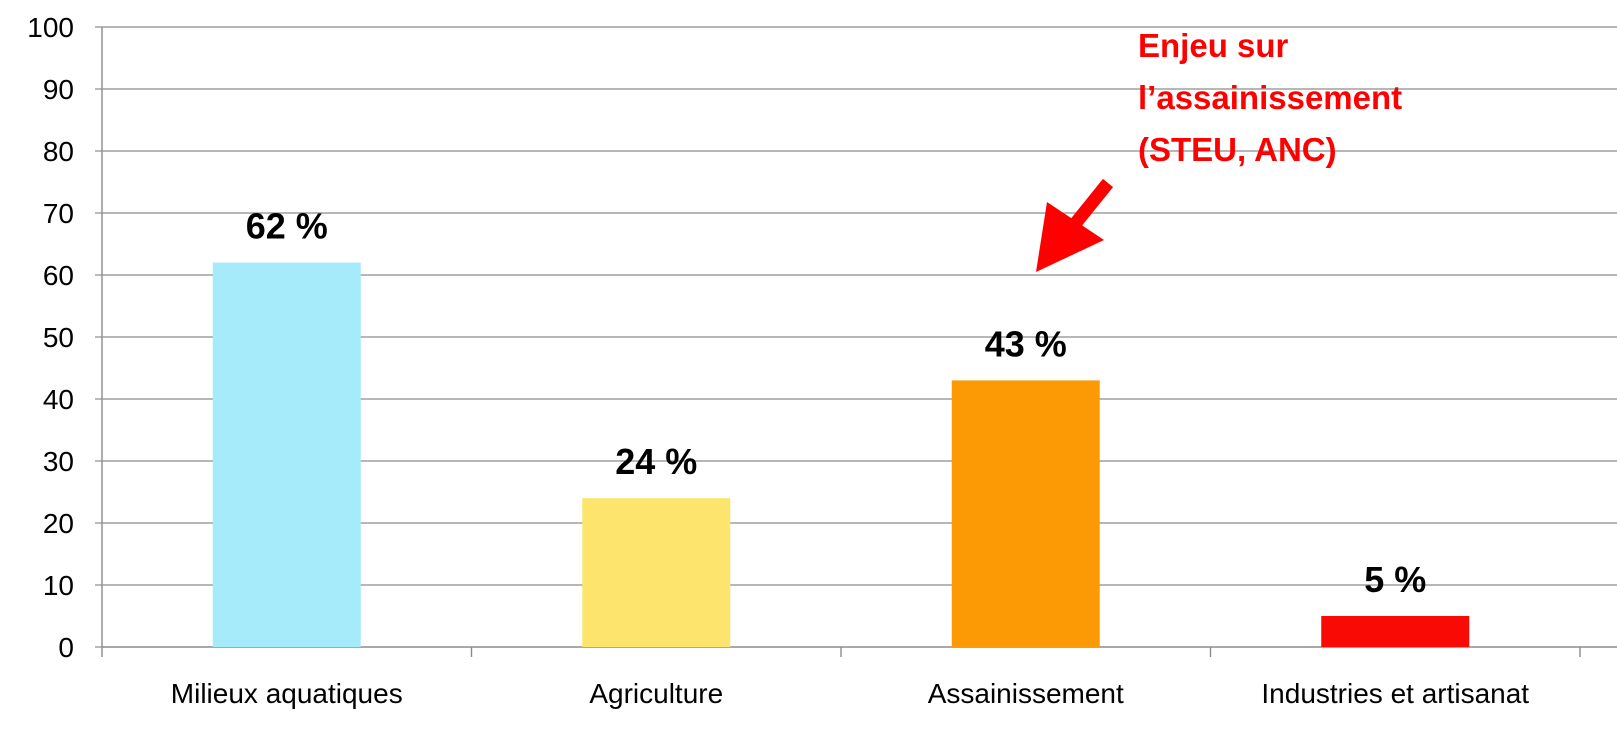 This screenshot has height=731, width=1617. Describe the element at coordinates (58, 275) in the screenshot. I see `y-tick-label: 60` at that location.